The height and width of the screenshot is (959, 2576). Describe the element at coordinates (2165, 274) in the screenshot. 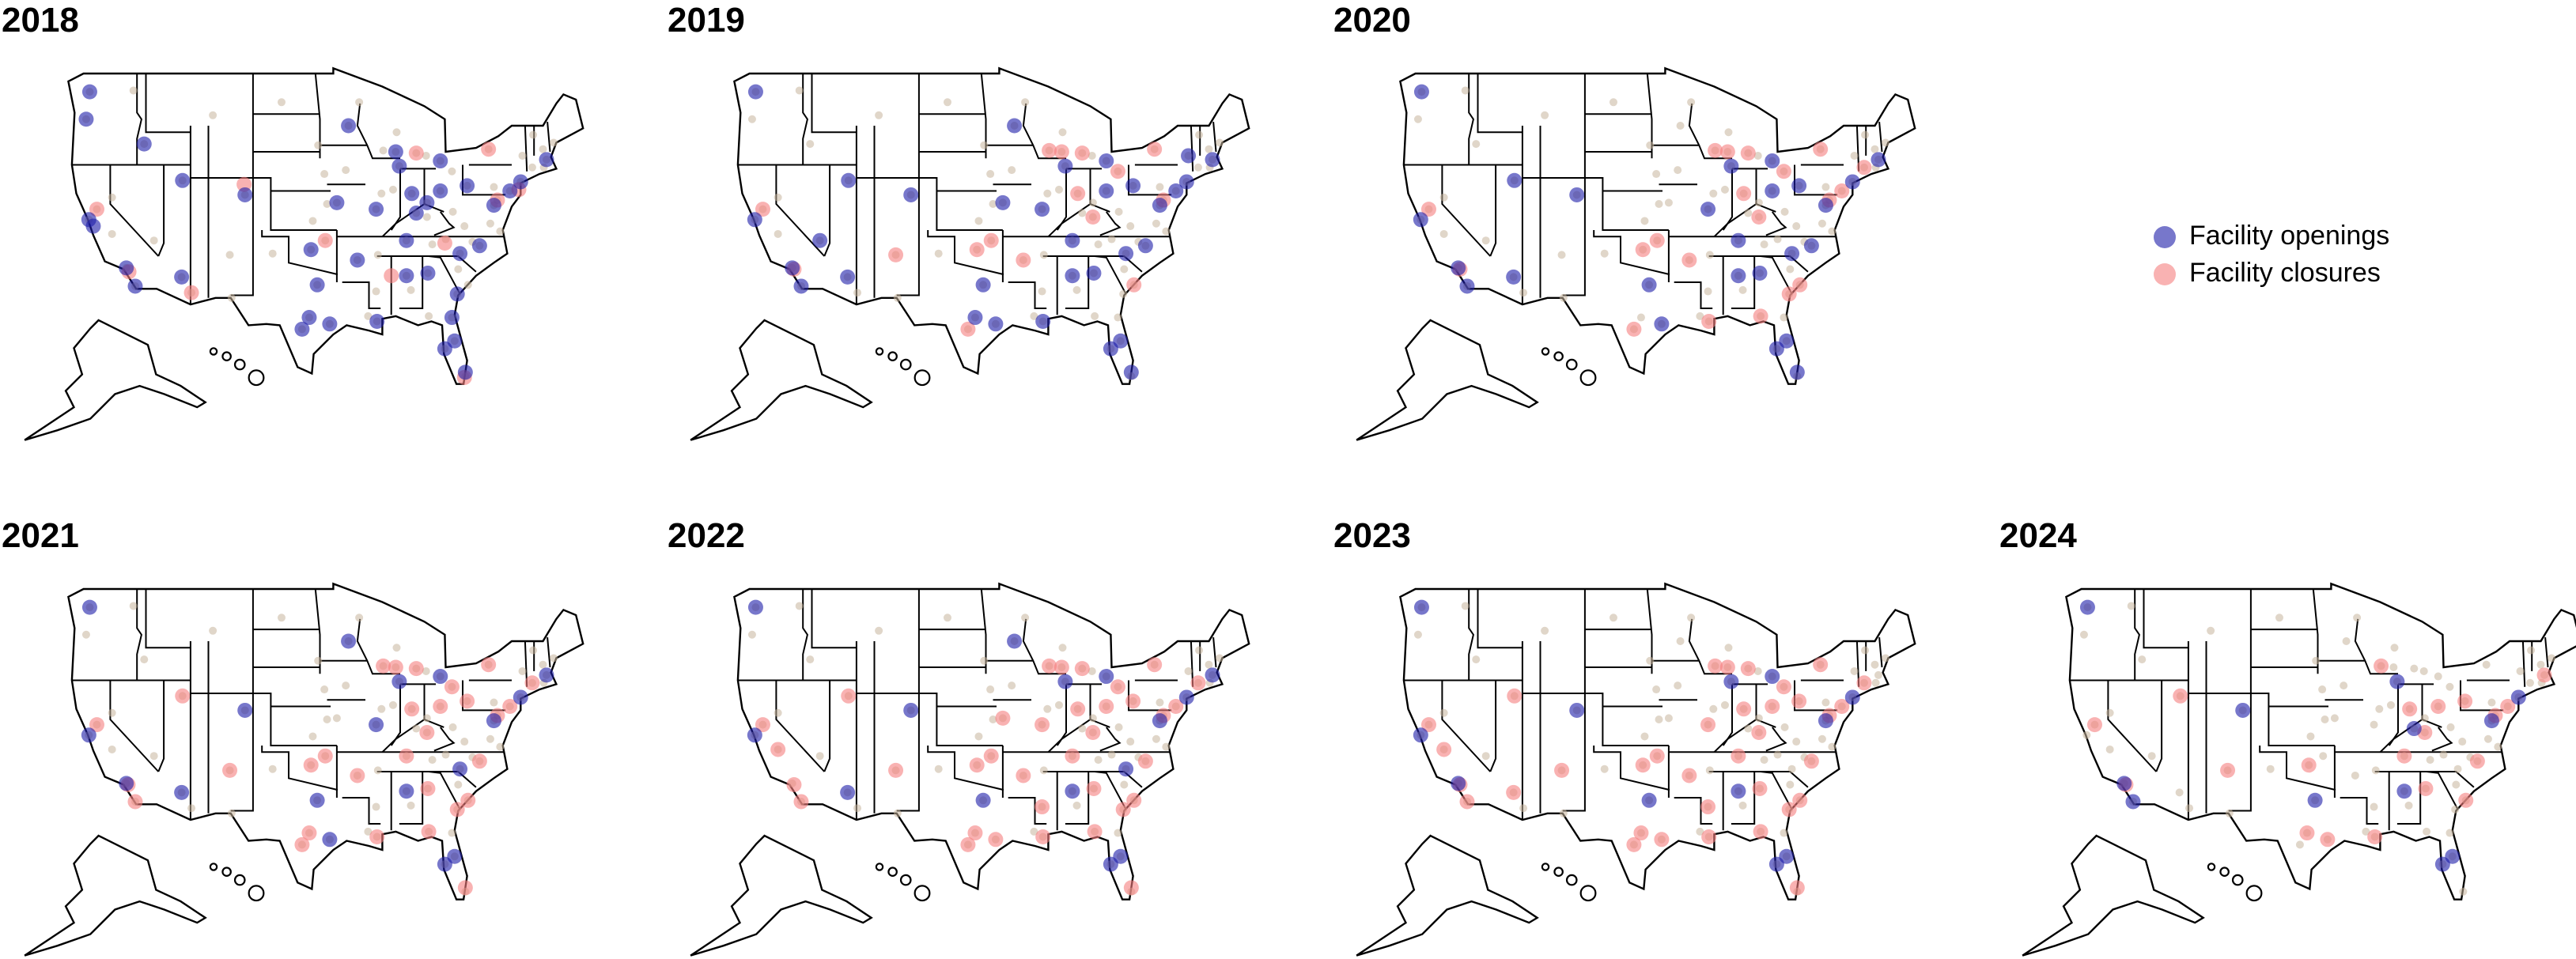

I see `legend-swatch` at that location.